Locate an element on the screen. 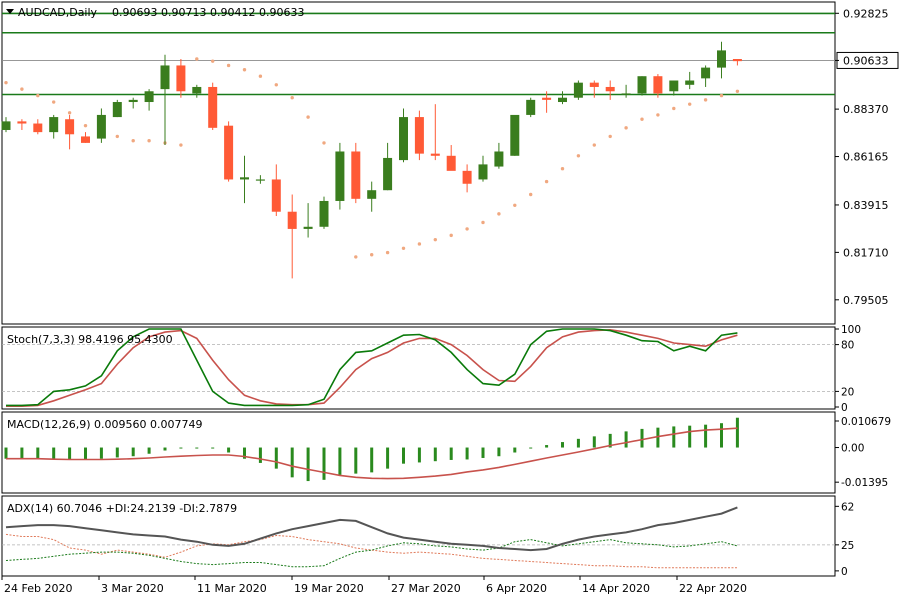 The image size is (900, 600). price-tick-label: 0.86165 is located at coordinates (866, 157).